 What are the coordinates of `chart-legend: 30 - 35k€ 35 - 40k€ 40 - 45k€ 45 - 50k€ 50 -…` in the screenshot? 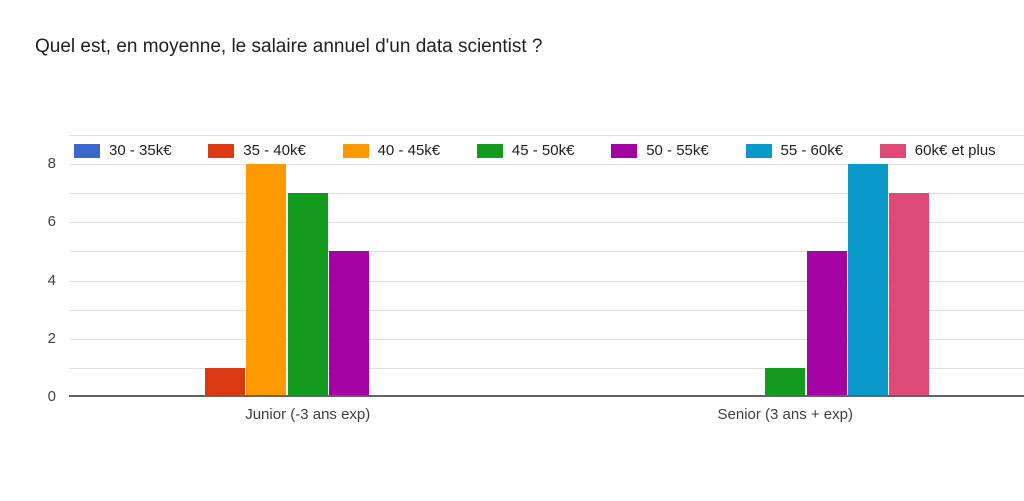 It's located at (546, 150).